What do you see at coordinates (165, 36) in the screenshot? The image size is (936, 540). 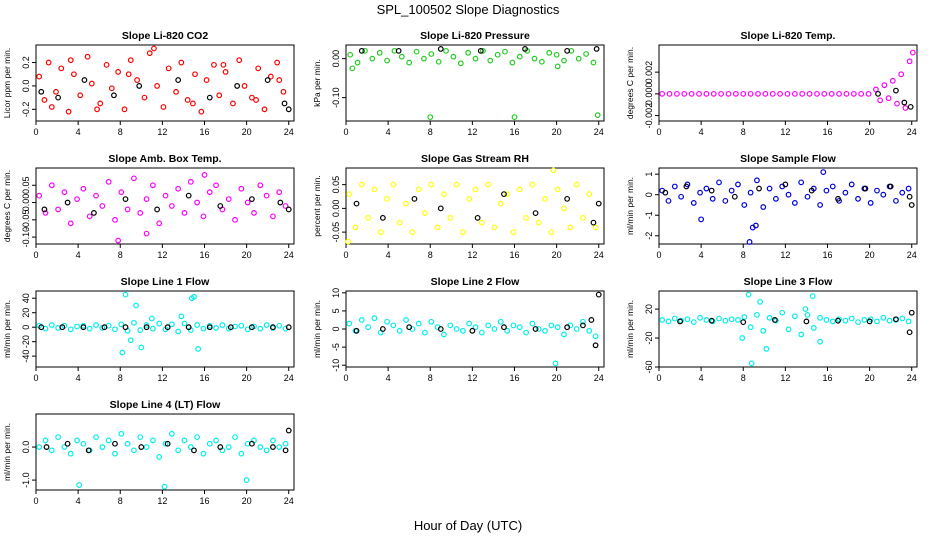 I see `panel-1-title: Slope Li-820 CO2` at bounding box center [165, 36].